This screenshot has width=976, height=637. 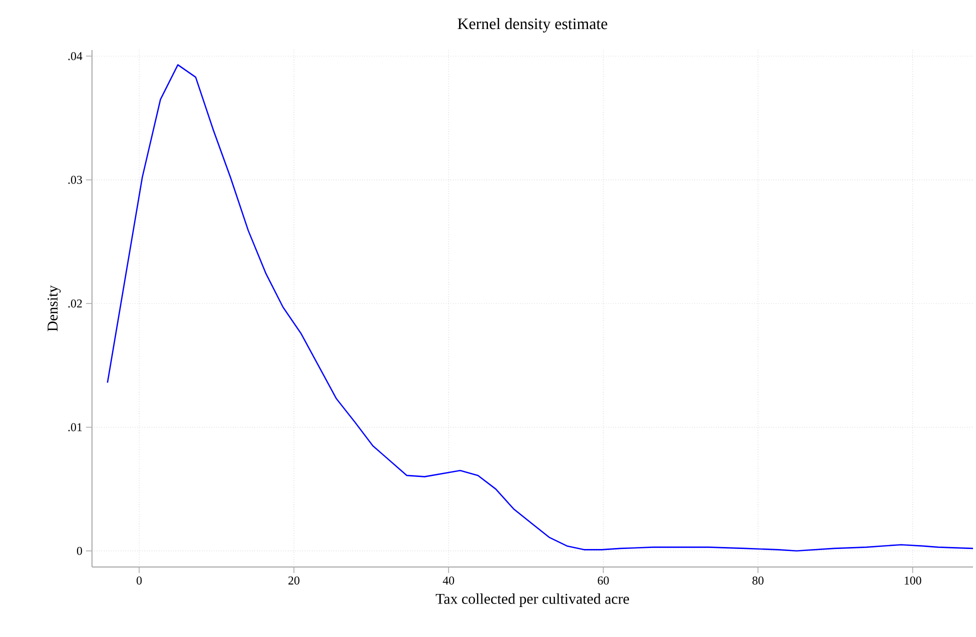 What do you see at coordinates (75, 56) in the screenshot?
I see `y-tick-label: .04` at bounding box center [75, 56].